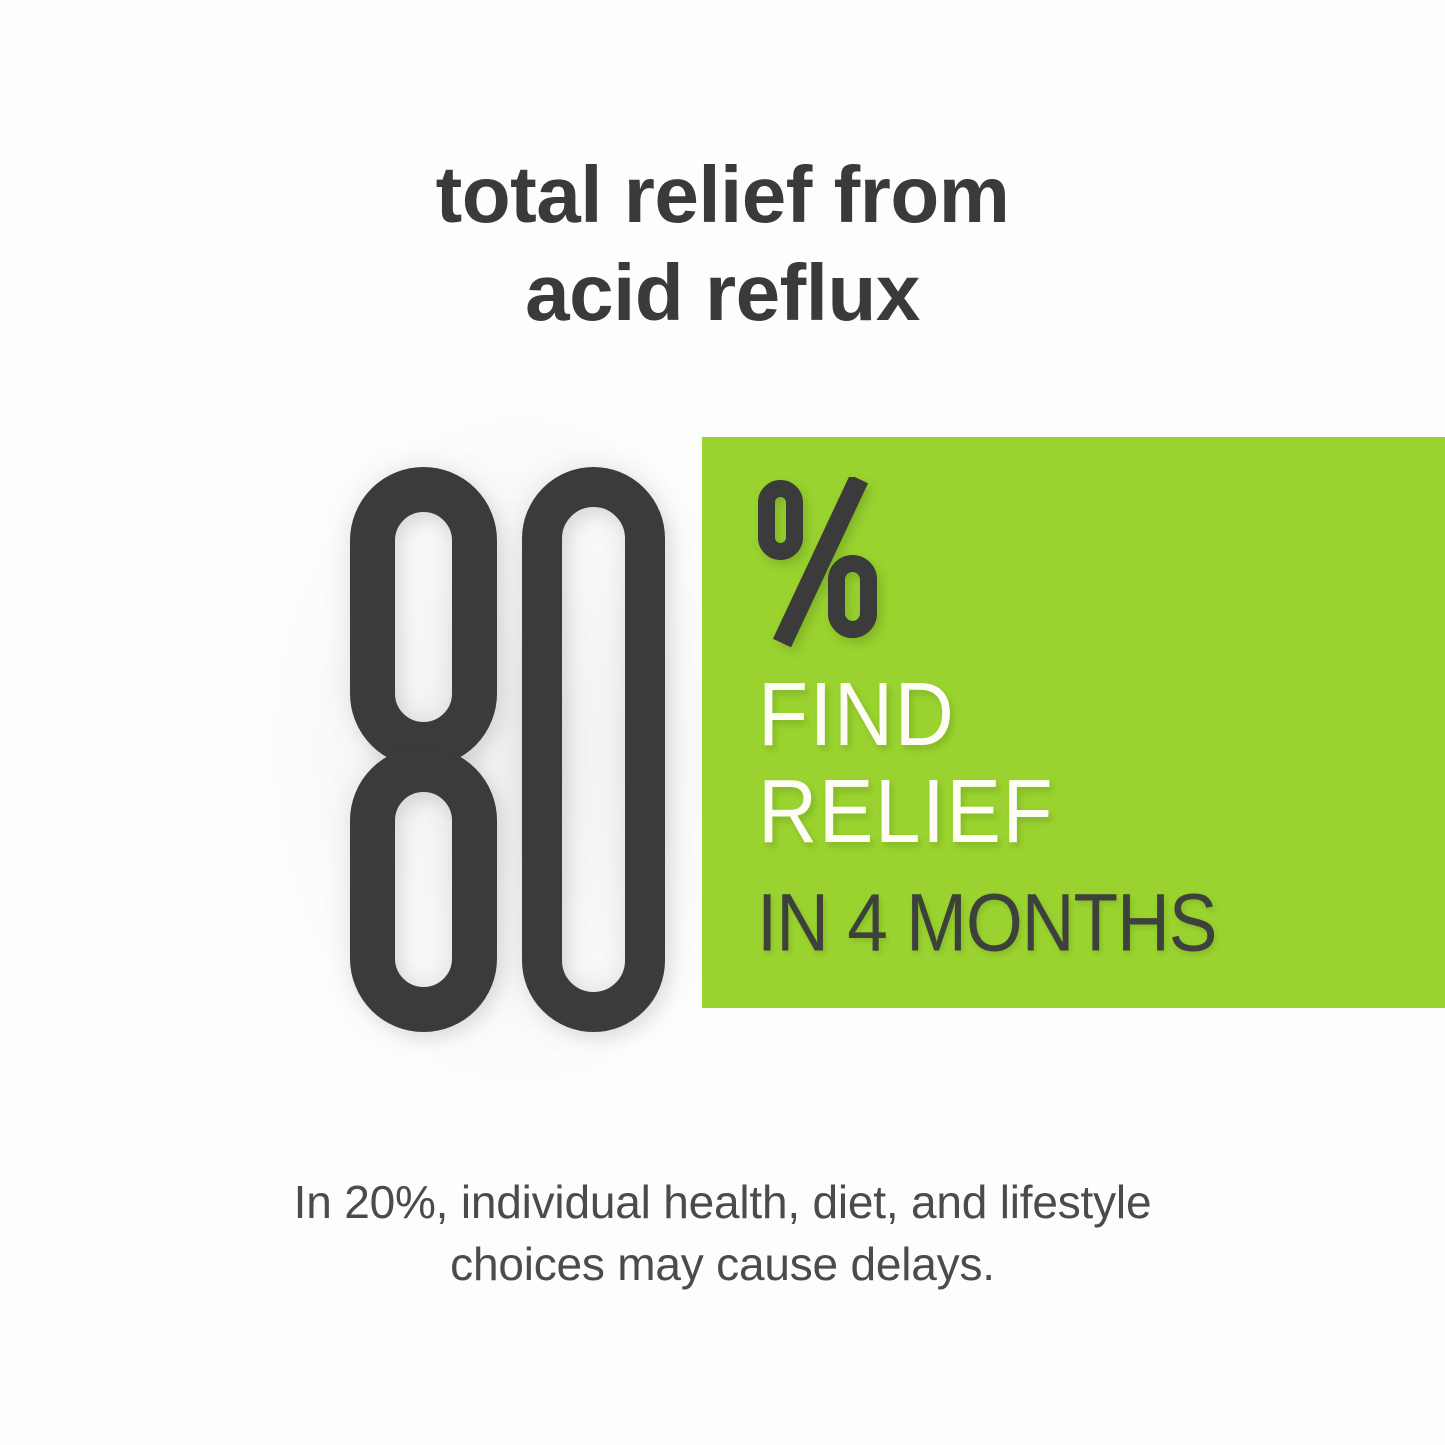 The width and height of the screenshot is (1445, 1445). What do you see at coordinates (722, 243) in the screenshot?
I see `page-title: total relief from acid reflux` at bounding box center [722, 243].